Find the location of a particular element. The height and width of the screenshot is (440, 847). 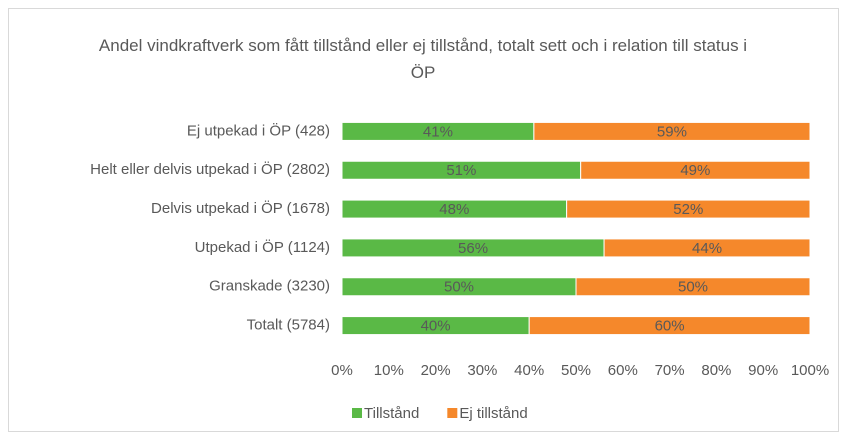

x-tick-label: 10% is located at coordinates (389, 370).